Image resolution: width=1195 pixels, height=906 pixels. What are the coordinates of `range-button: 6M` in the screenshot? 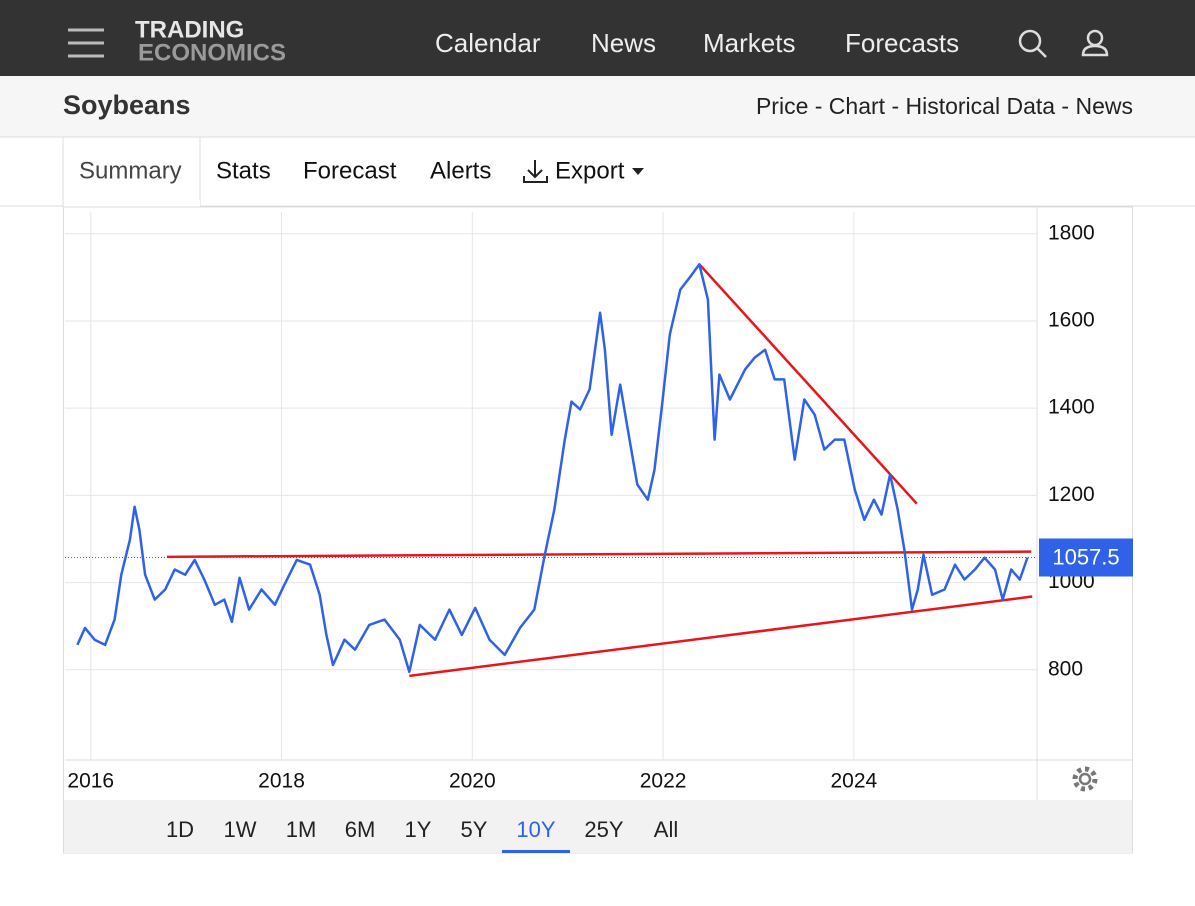 It's located at (360, 829).